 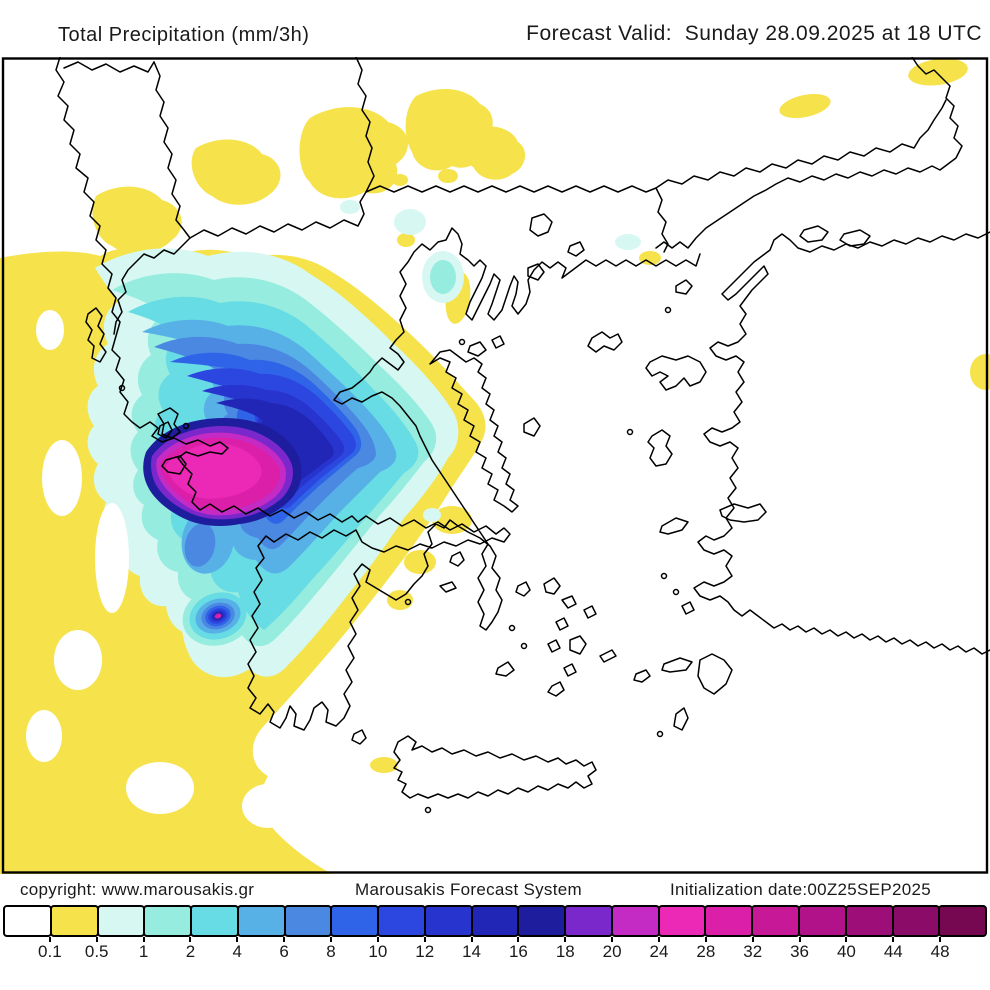 What do you see at coordinates (660, 448) in the screenshot?
I see `island-chios` at bounding box center [660, 448].